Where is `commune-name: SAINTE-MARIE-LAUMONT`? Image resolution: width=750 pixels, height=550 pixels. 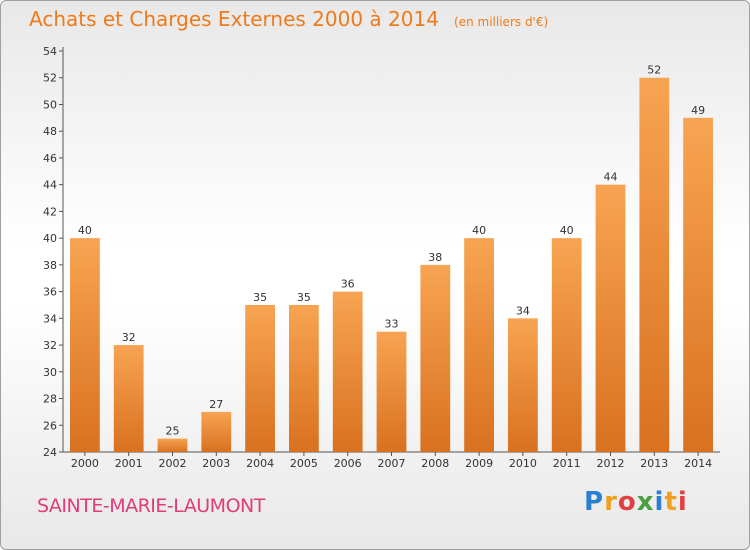 commune-name: SAINTE-MARIE-LAUMONT is located at coordinates (151, 506).